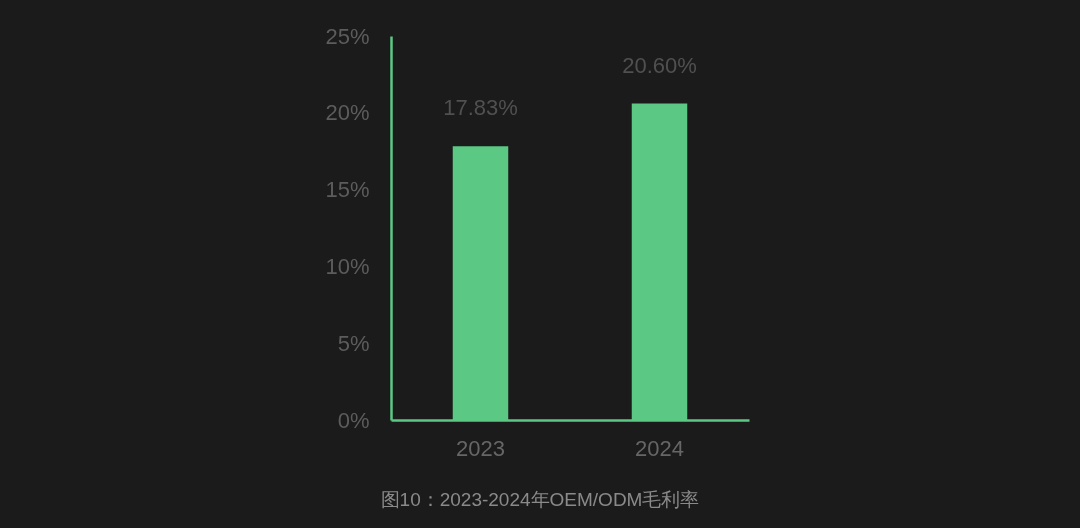 This screenshot has height=528, width=1080. I want to click on y-tick-label: 15%, so click(347, 190).